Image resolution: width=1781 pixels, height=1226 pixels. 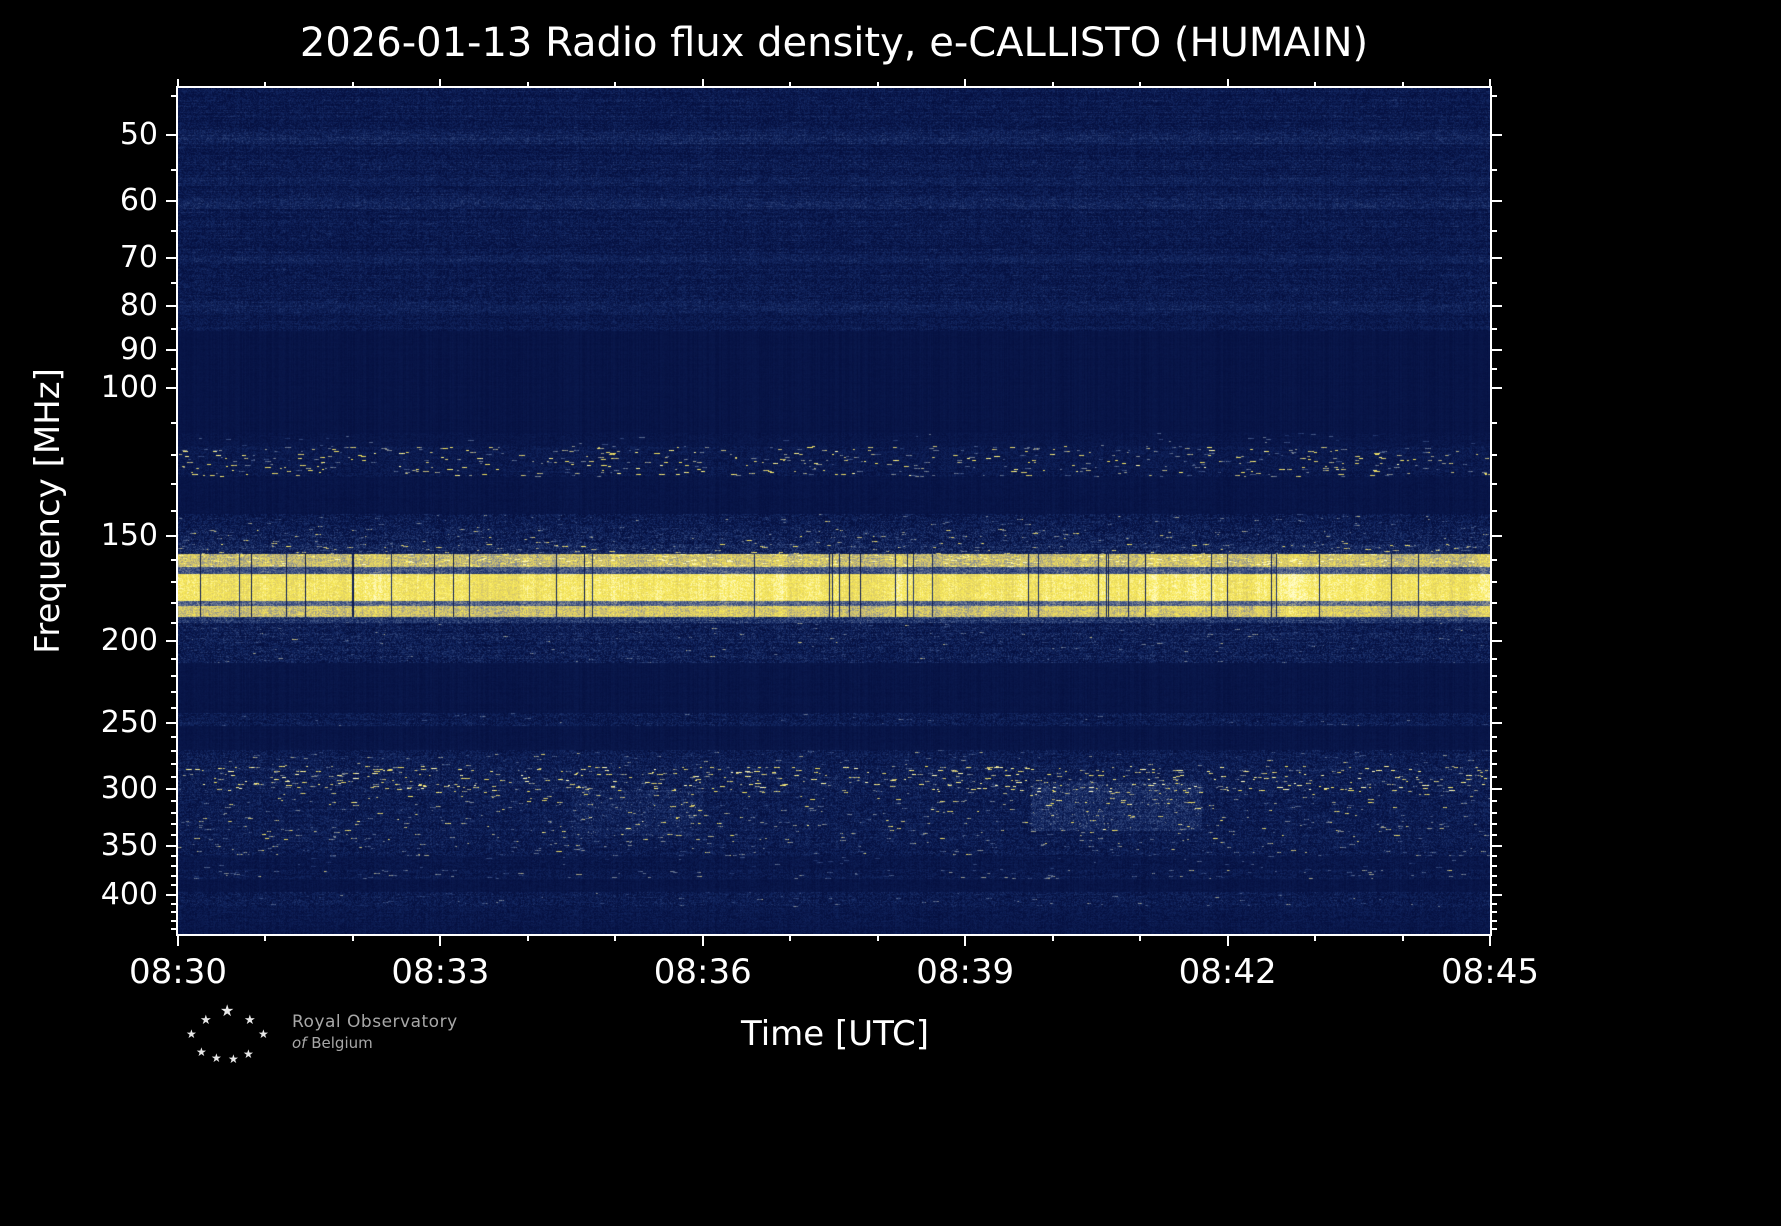 I want to click on y-tick-label: 80, so click(x=138, y=306).